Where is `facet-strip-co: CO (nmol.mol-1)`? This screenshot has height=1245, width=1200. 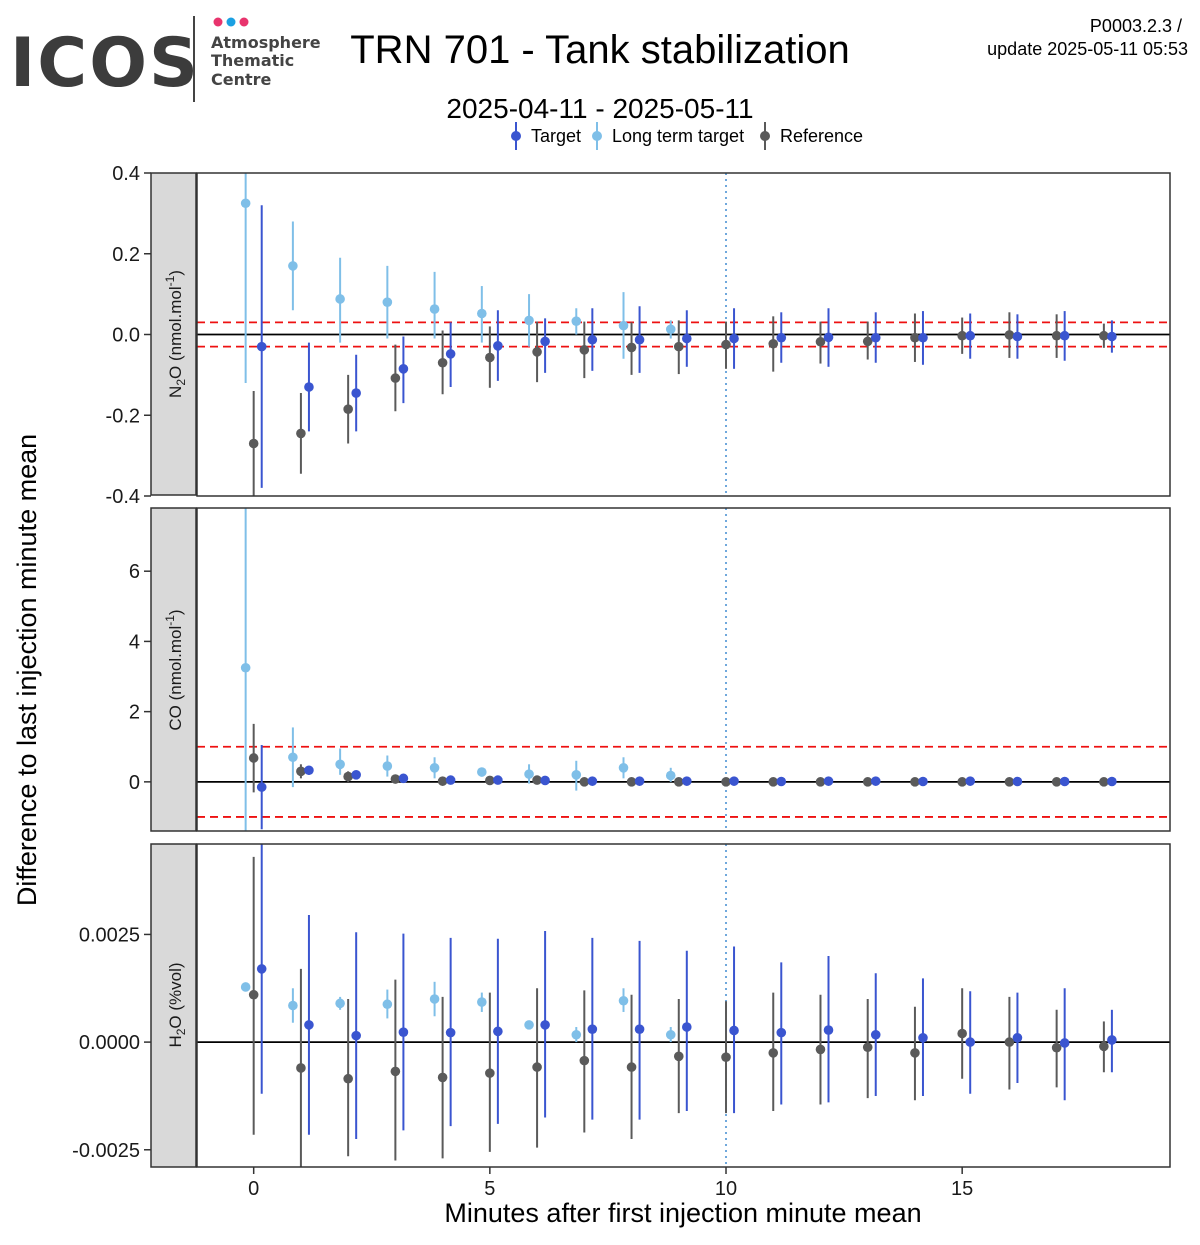 facet-strip-co: CO (nmol.mol-1) is located at coordinates (173, 669).